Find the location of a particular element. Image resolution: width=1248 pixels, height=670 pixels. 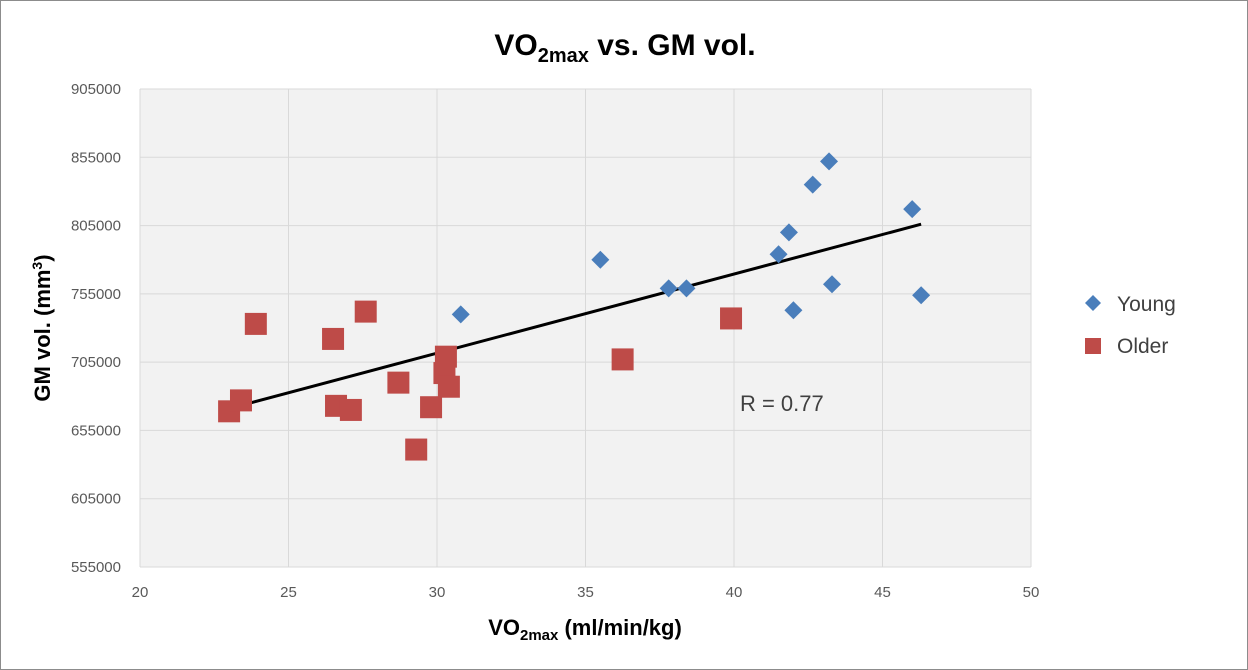

legend-young-label: Young is located at coordinates (1146, 304).